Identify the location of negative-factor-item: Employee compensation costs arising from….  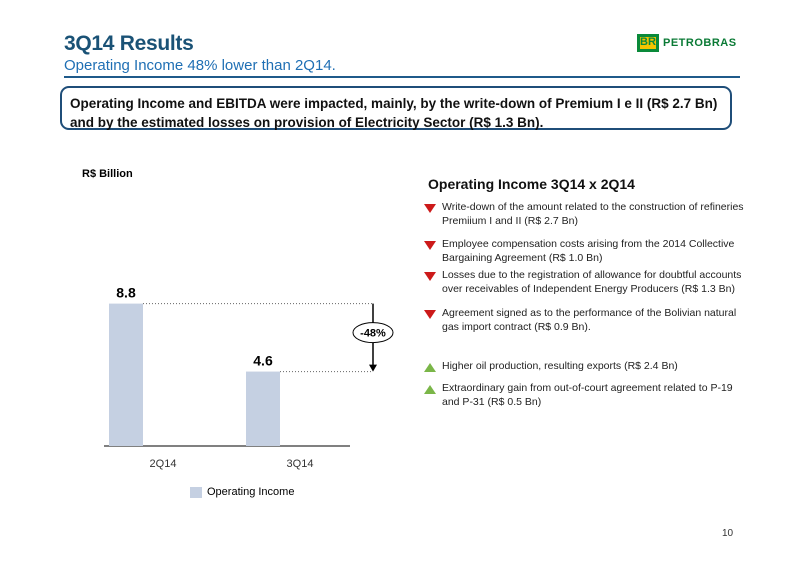
(584, 251).